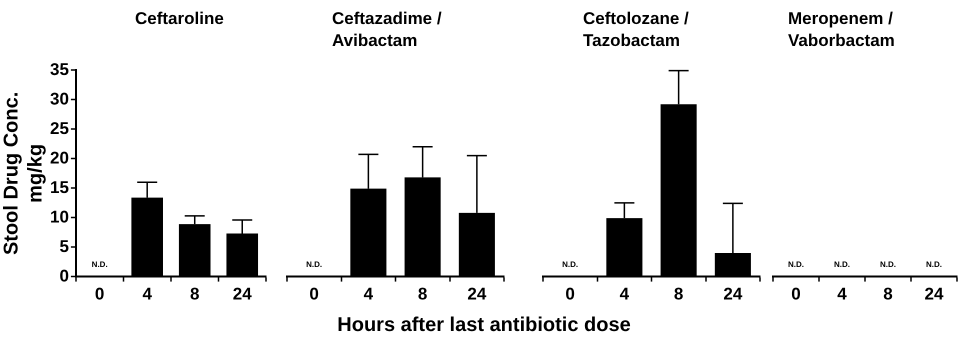  Describe the element at coordinates (636, 30) in the screenshot. I see `chart-title: Ceftolozane / Tazobactam` at that location.